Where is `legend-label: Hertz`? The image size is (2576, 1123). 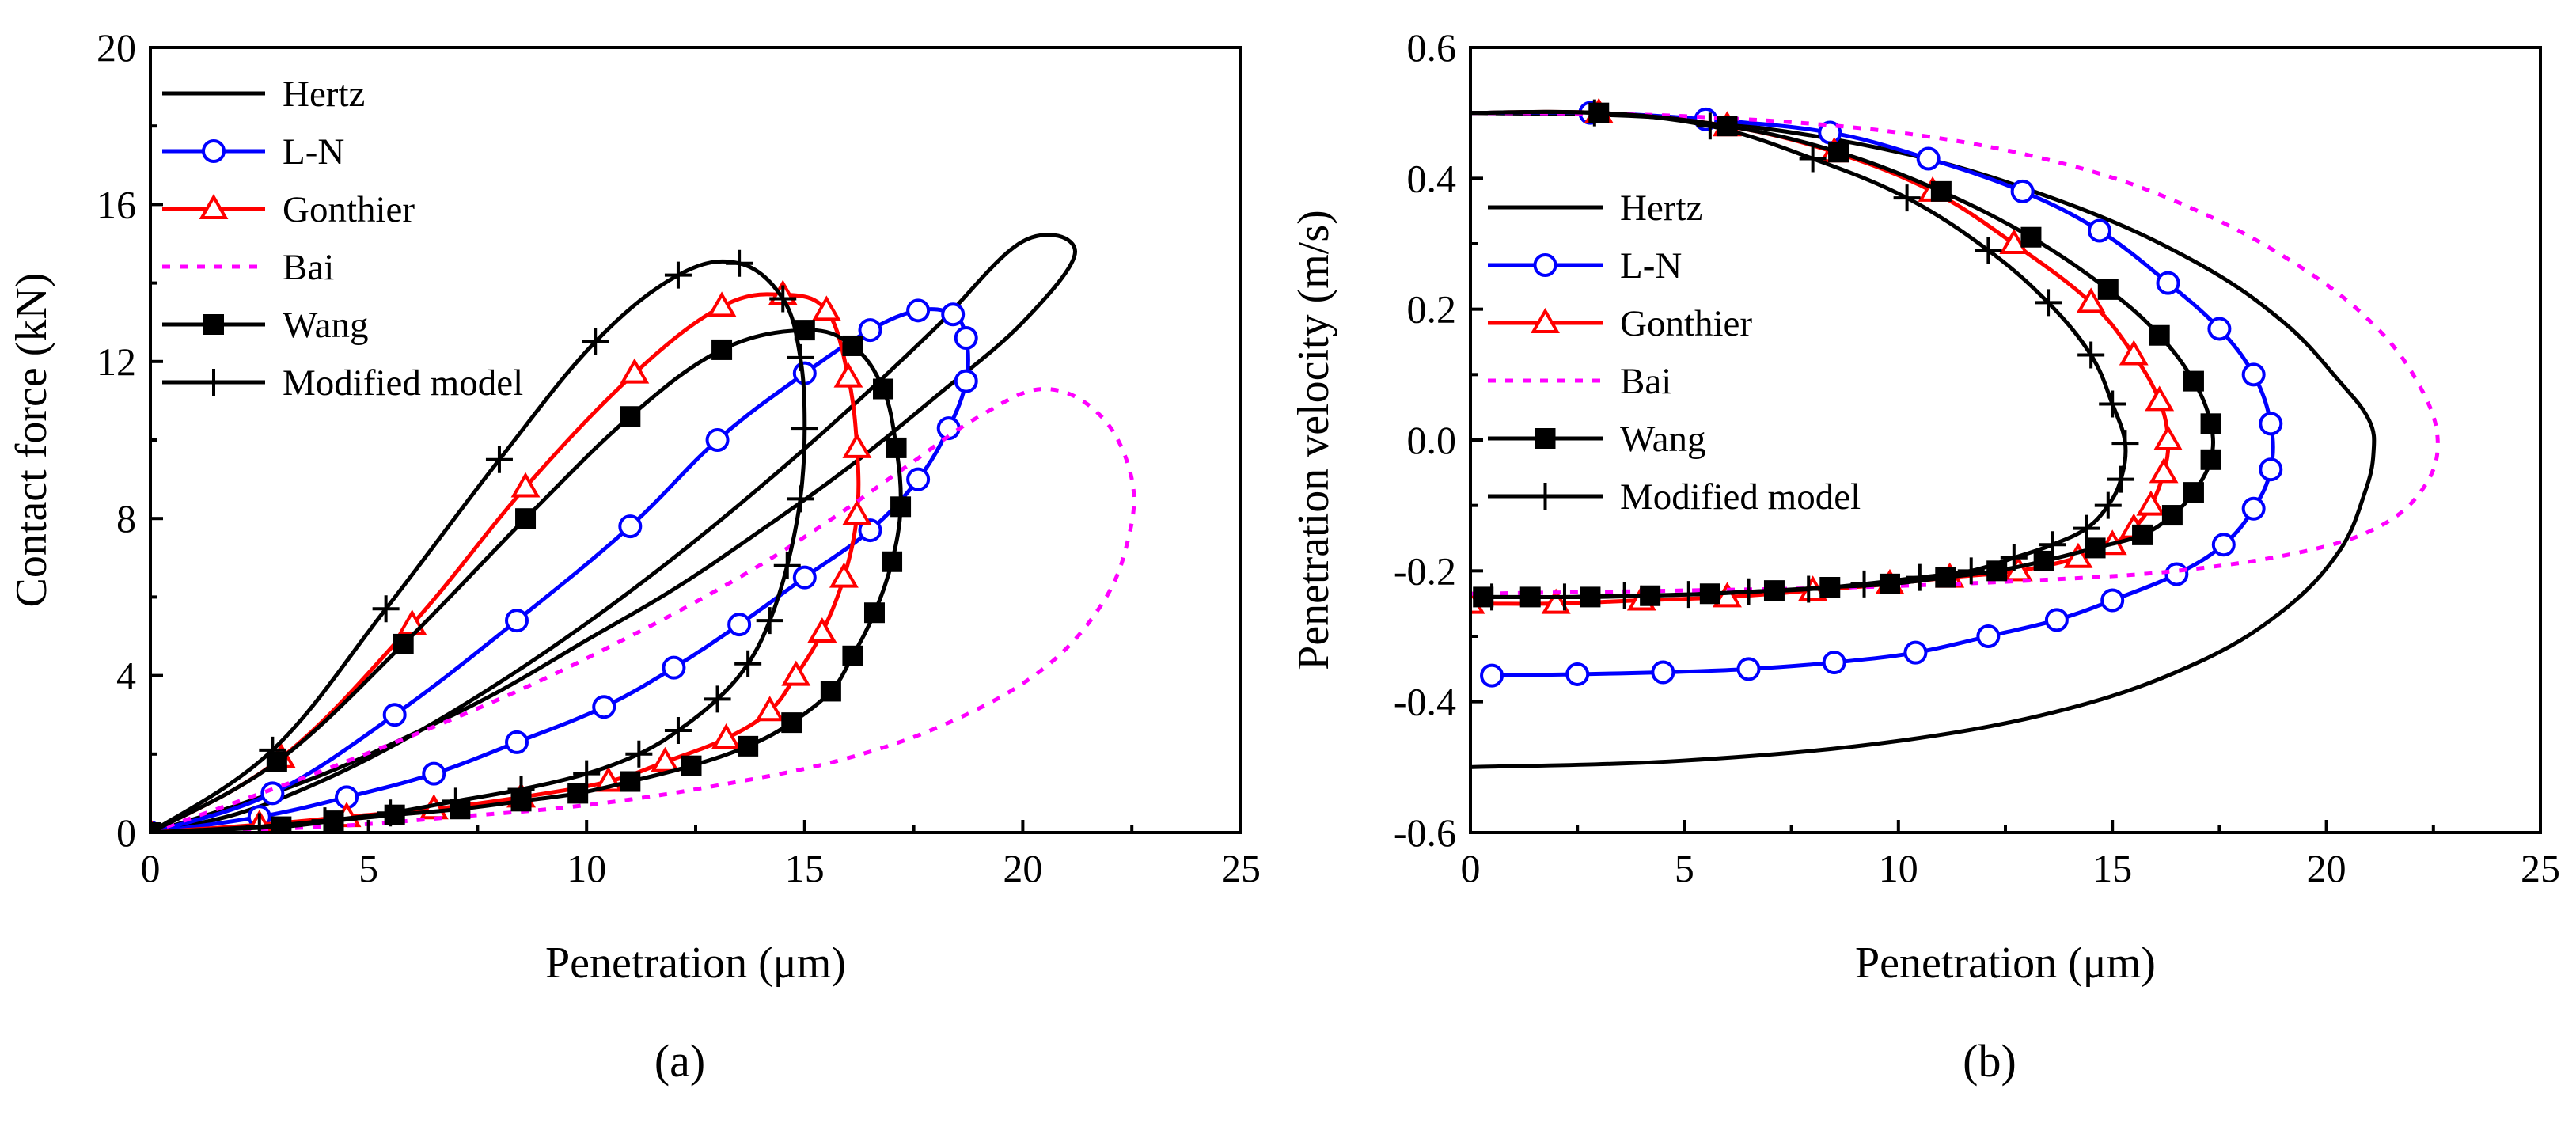
legend-label: Hertz is located at coordinates (1661, 209).